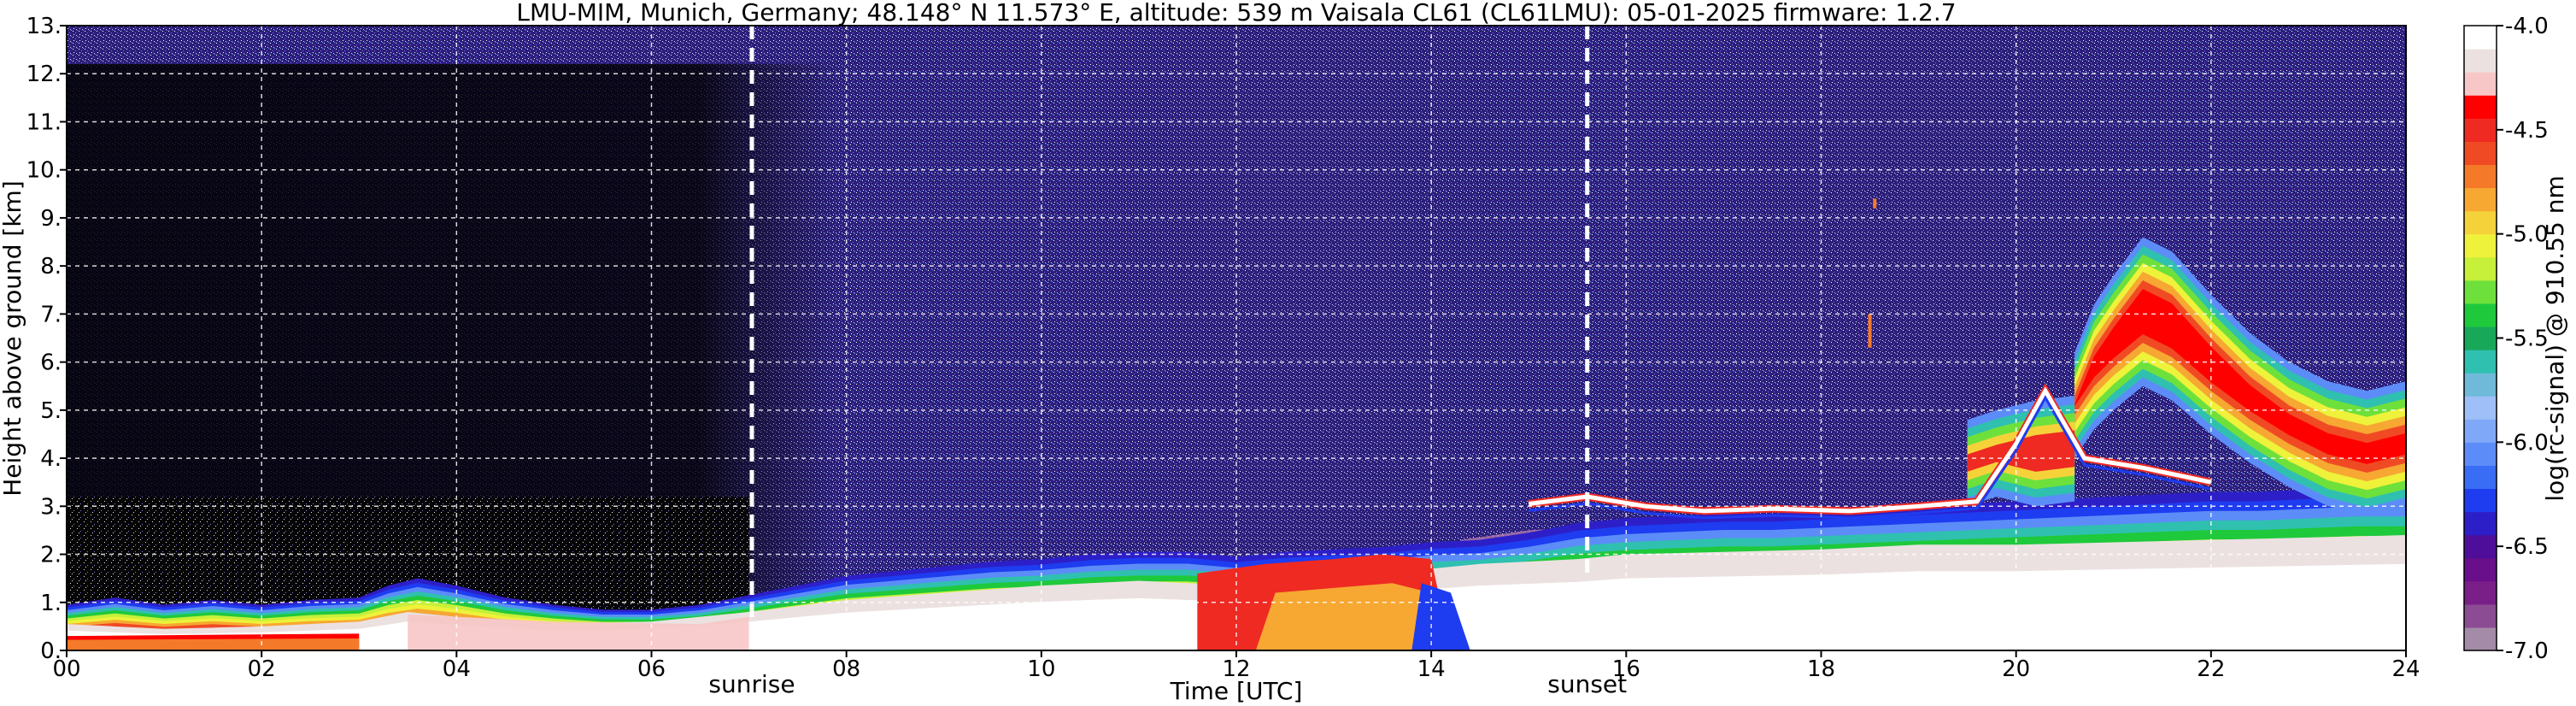 The image size is (2576, 706). I want to click on x-axis-label: Time [UTC], so click(1236, 691).